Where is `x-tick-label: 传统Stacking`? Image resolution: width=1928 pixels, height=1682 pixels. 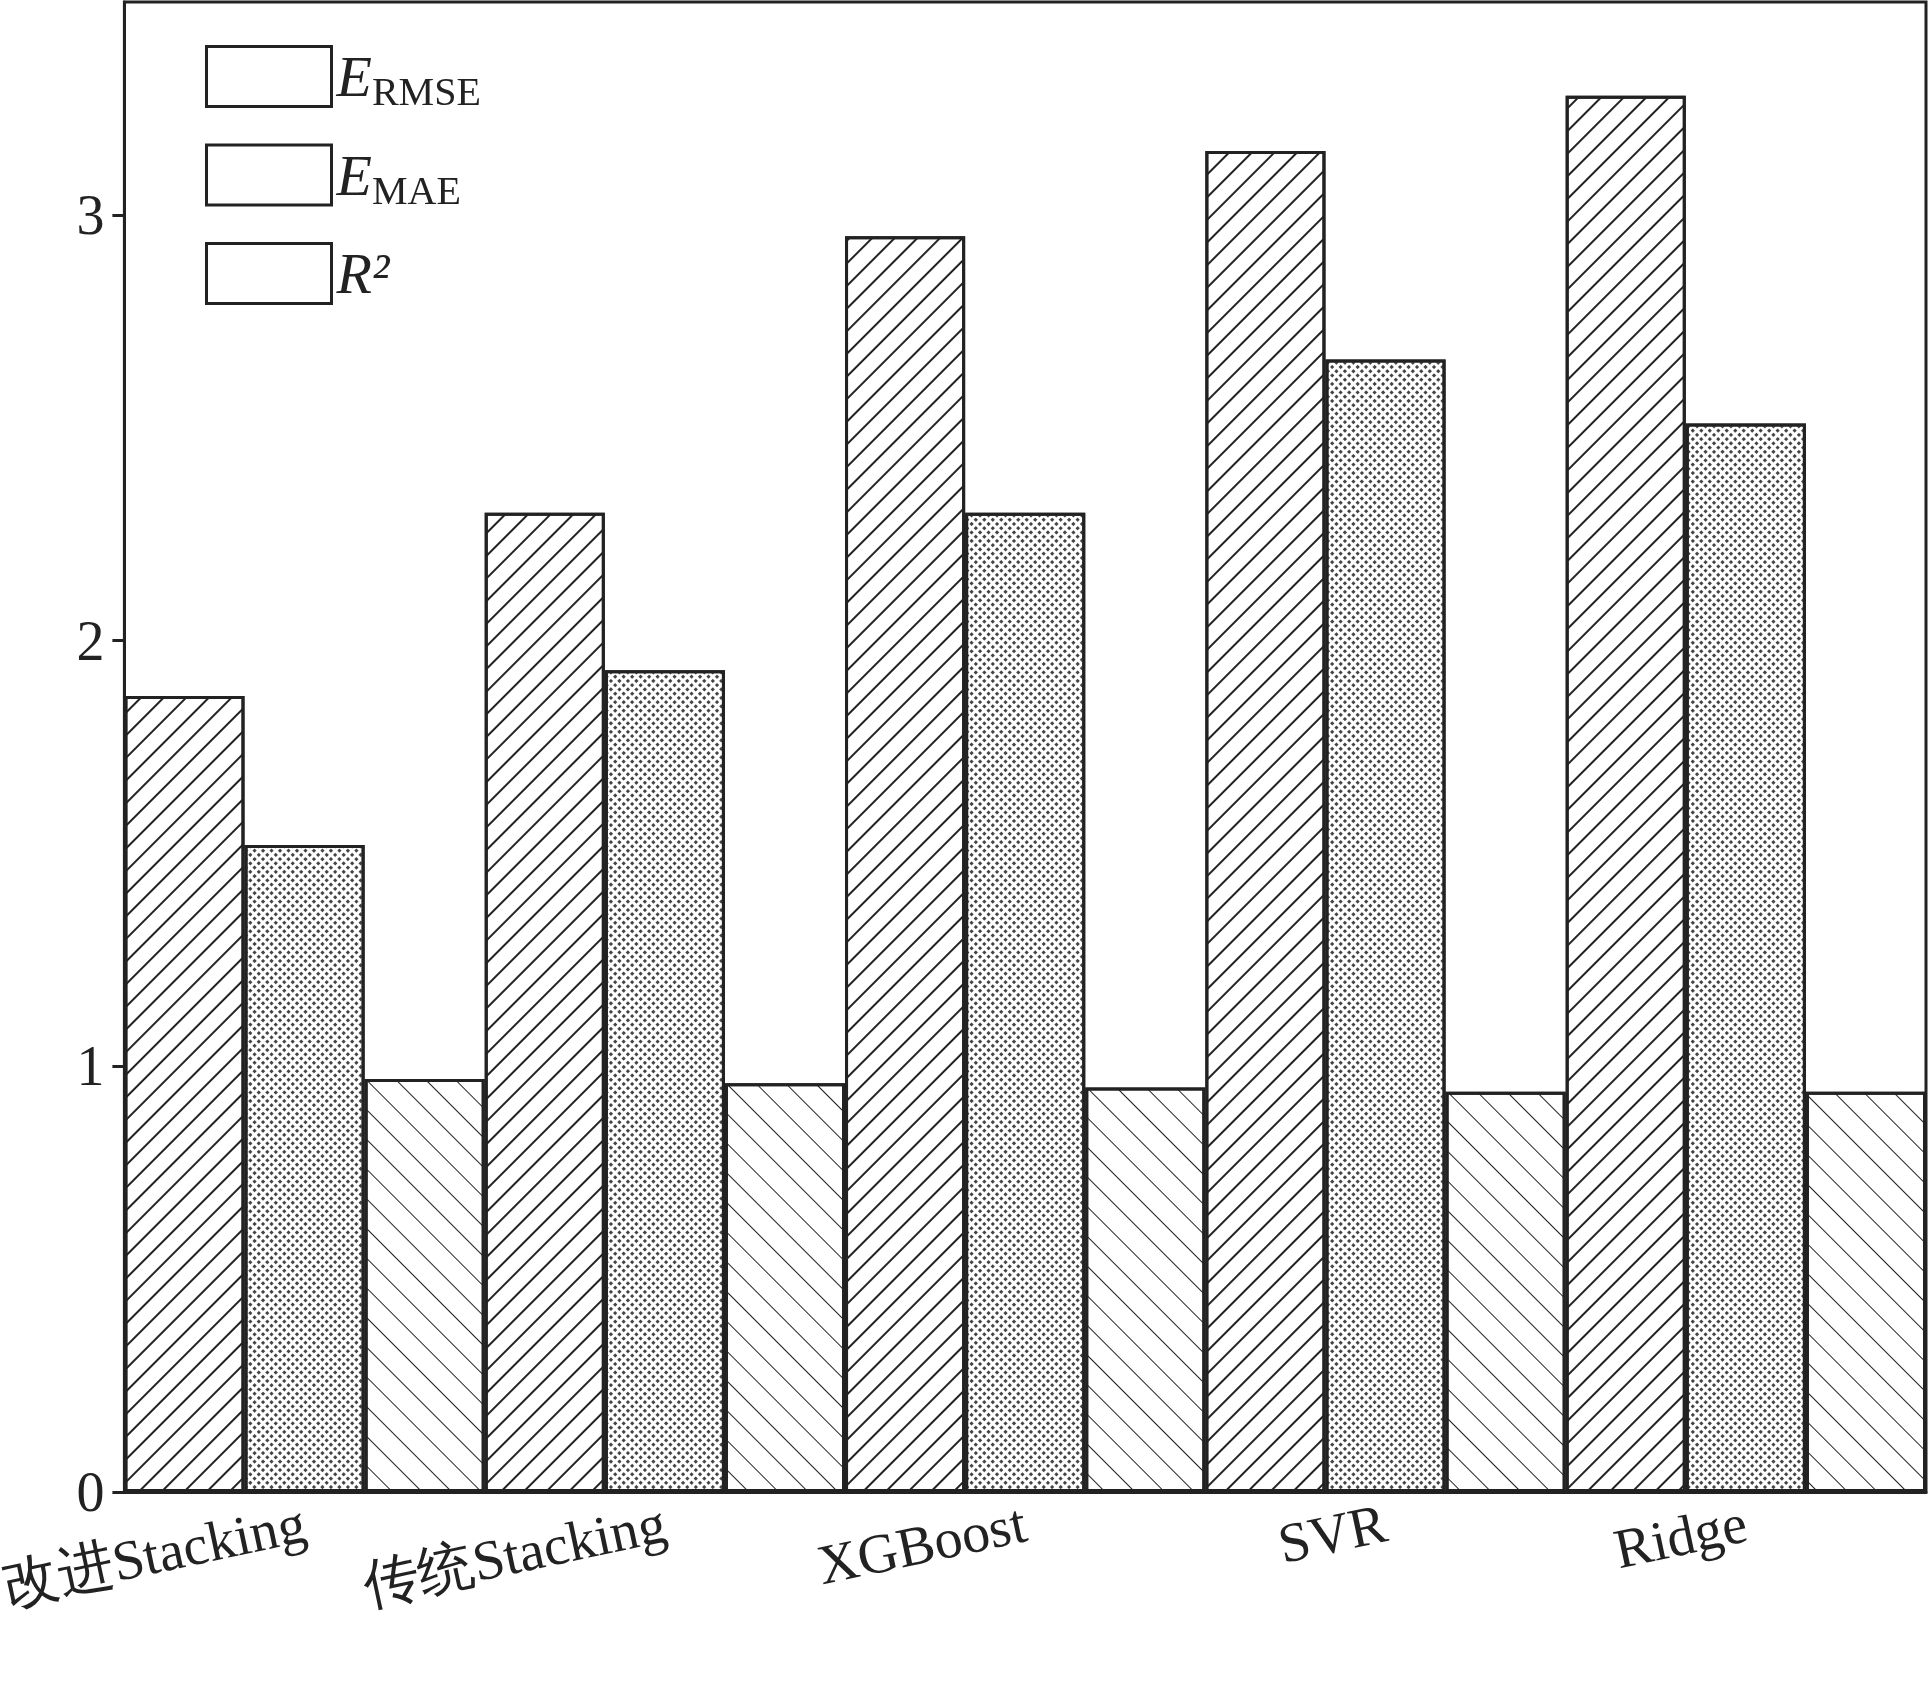 x-tick-label: 传统Stacking is located at coordinates (514, 1554).